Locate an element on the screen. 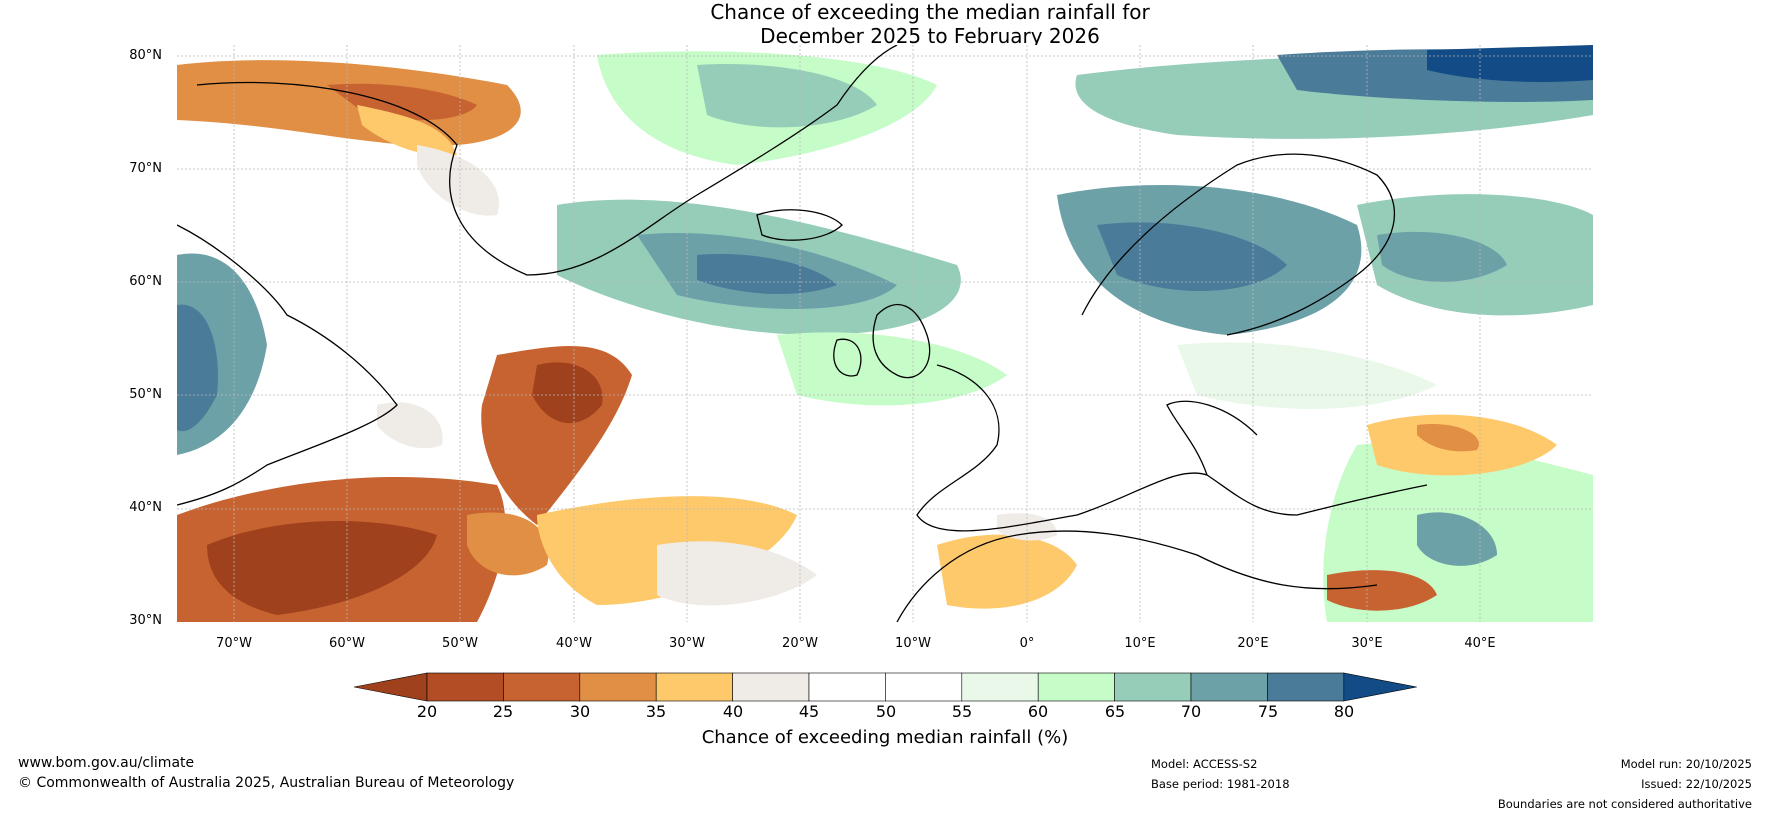 The image size is (1770, 816). footer-issued: Issued: 22/10/2025 is located at coordinates (1696, 784).